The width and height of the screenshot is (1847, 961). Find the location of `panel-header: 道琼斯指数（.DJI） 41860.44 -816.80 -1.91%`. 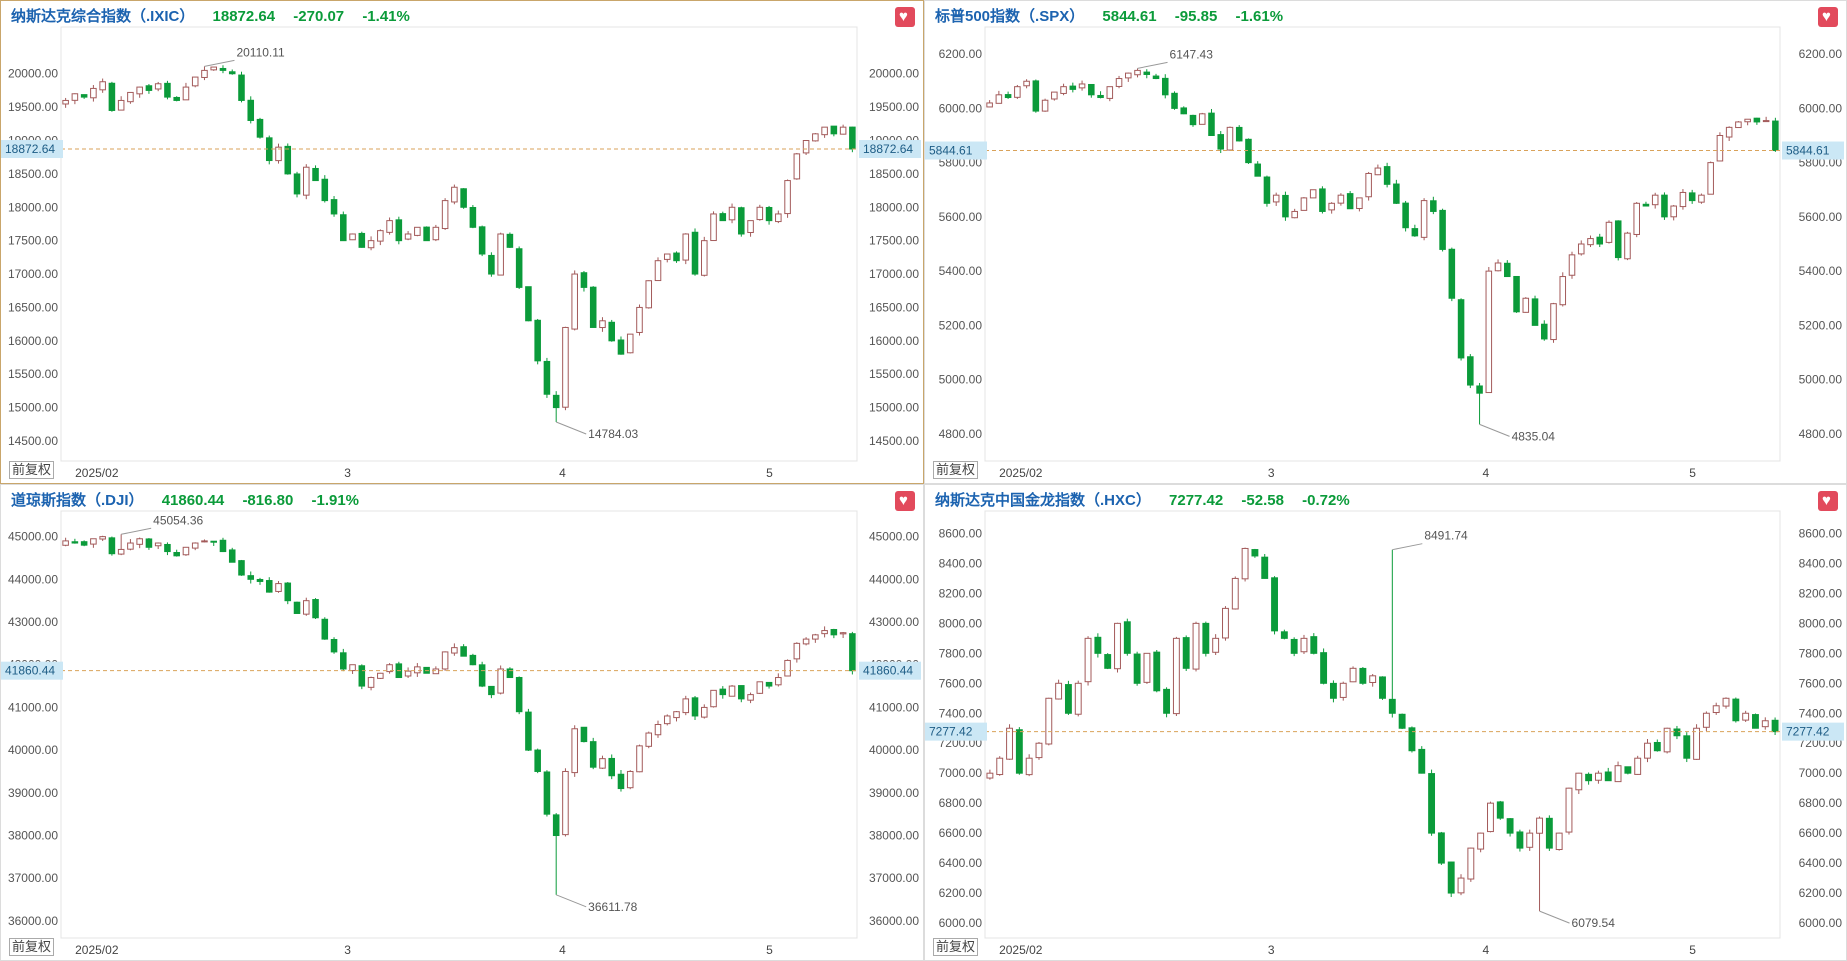

panel-header: 道琼斯指数（.DJI） 41860.44 -816.80 -1.91% is located at coordinates (185, 499).